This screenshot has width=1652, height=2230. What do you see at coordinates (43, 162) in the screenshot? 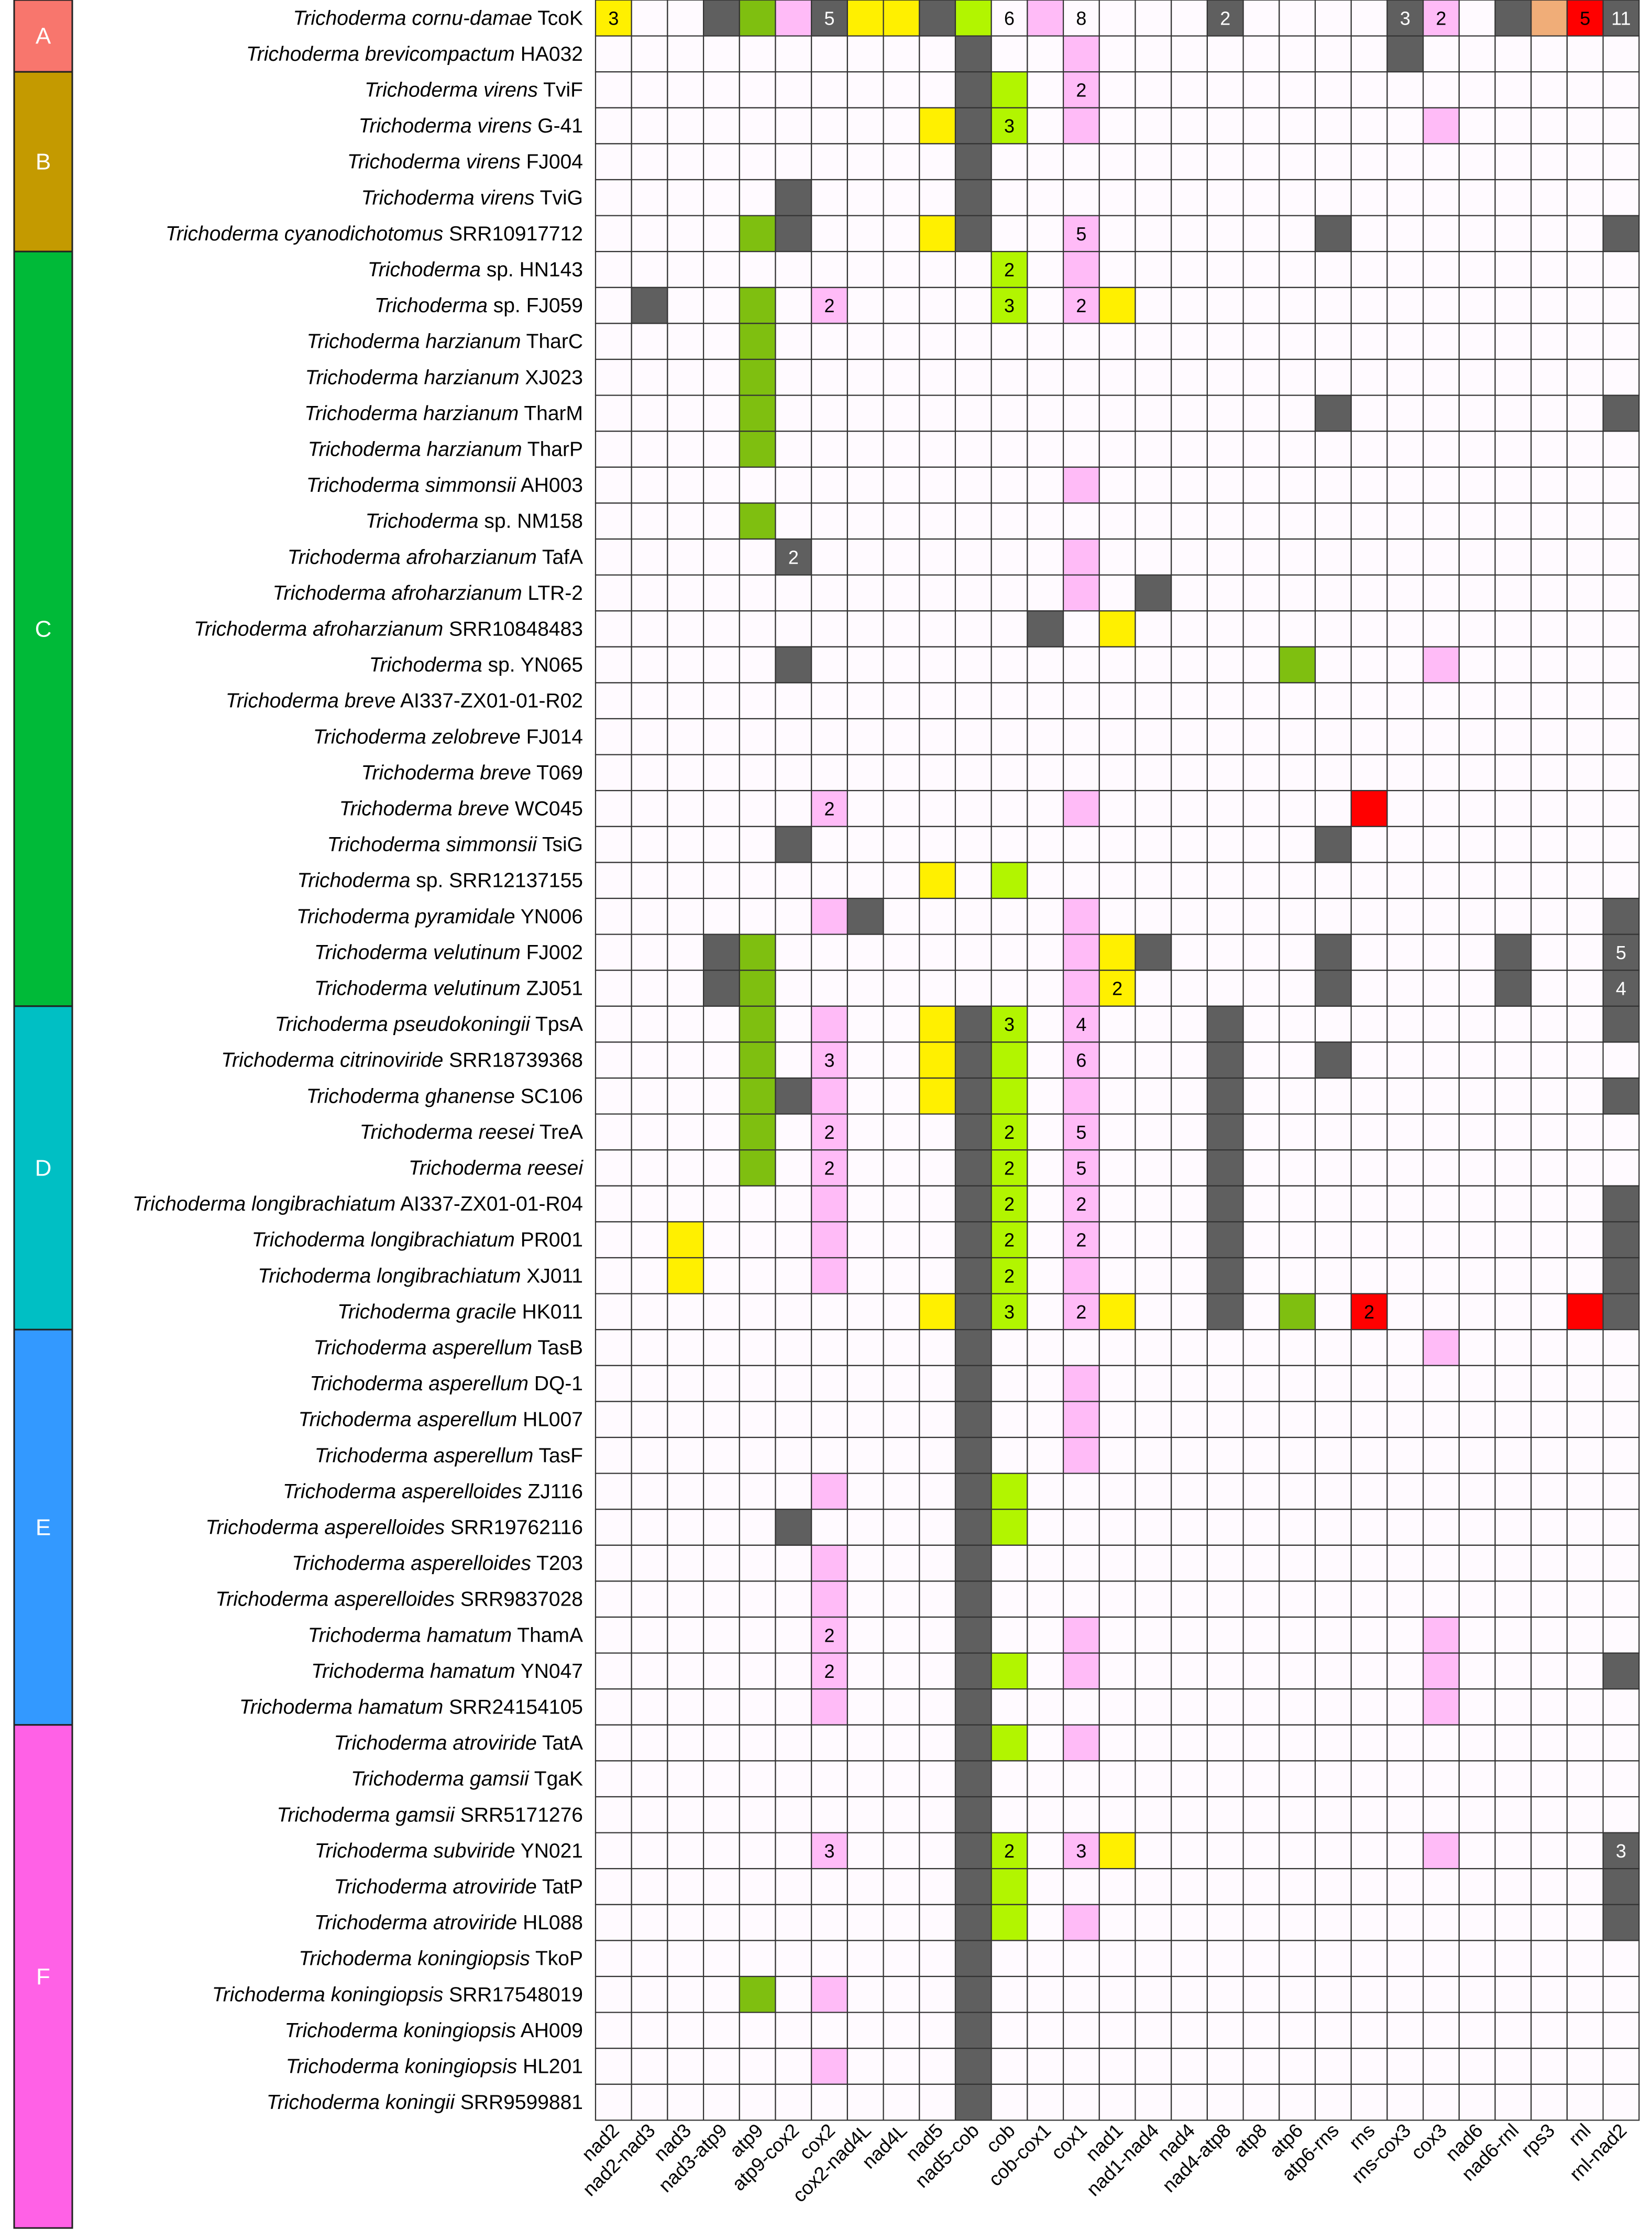
I see `group-label: B` at bounding box center [43, 162].